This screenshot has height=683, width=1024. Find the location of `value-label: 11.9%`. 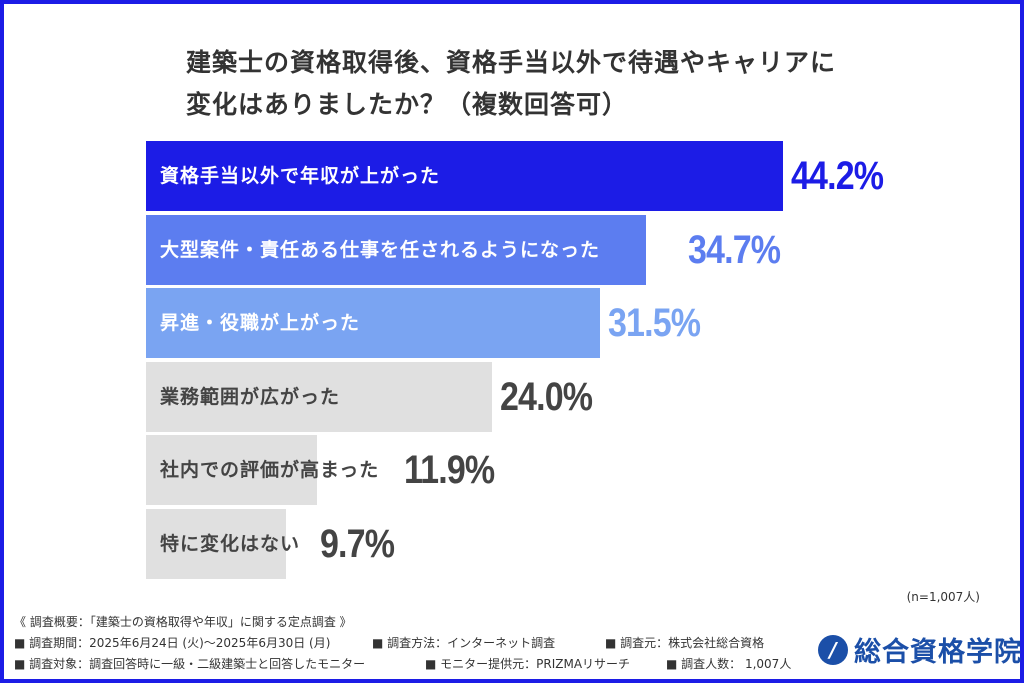

value-label: 11.9% is located at coordinates (449, 470).